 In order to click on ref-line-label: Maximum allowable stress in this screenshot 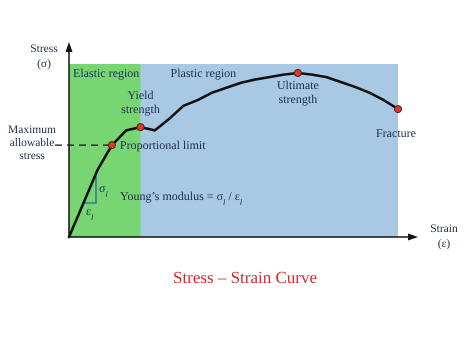, I will do `click(32, 143)`.